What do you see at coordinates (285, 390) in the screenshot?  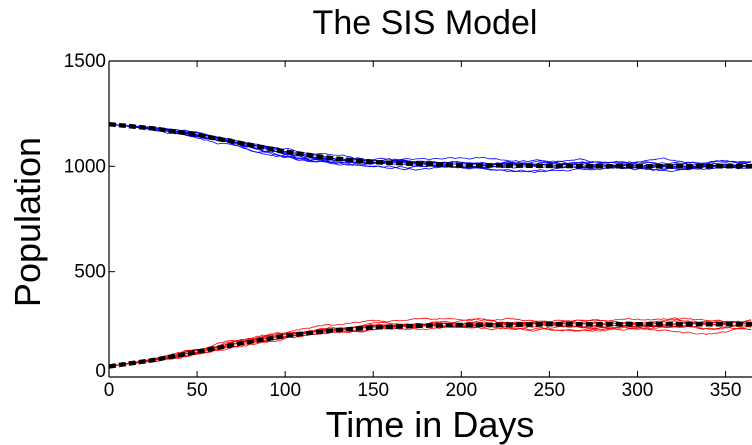 I see `x-tick-label: 100` at bounding box center [285, 390].